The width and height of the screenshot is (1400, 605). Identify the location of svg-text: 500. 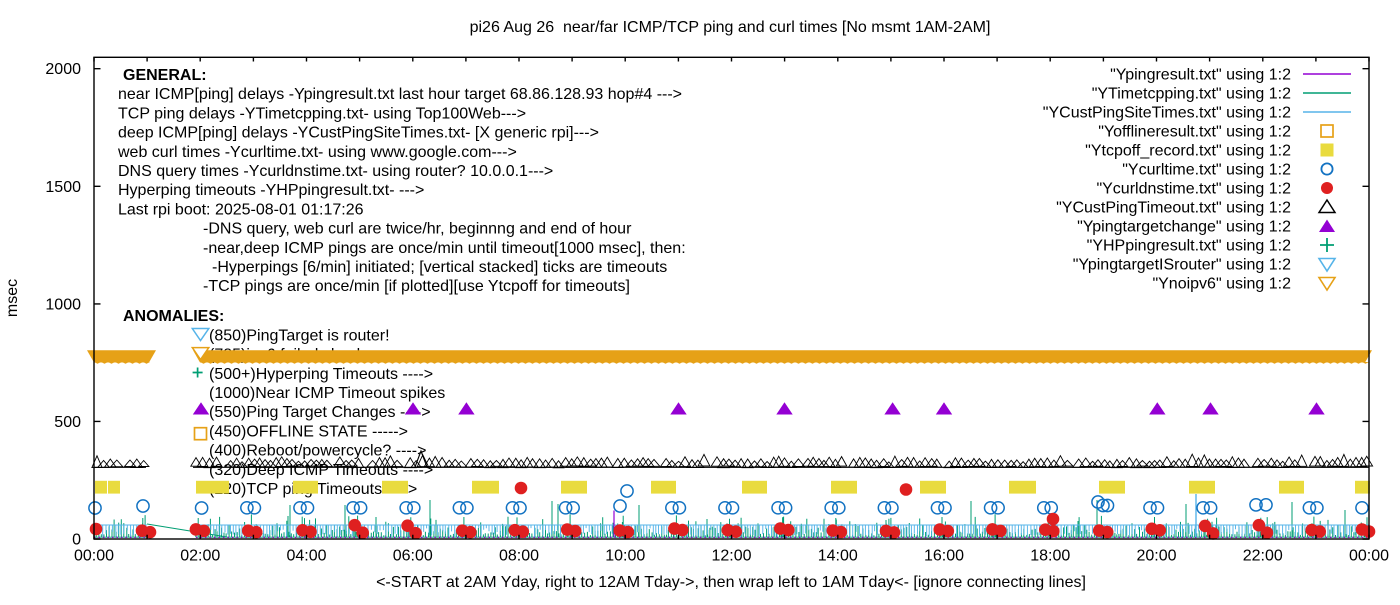
(67, 422).